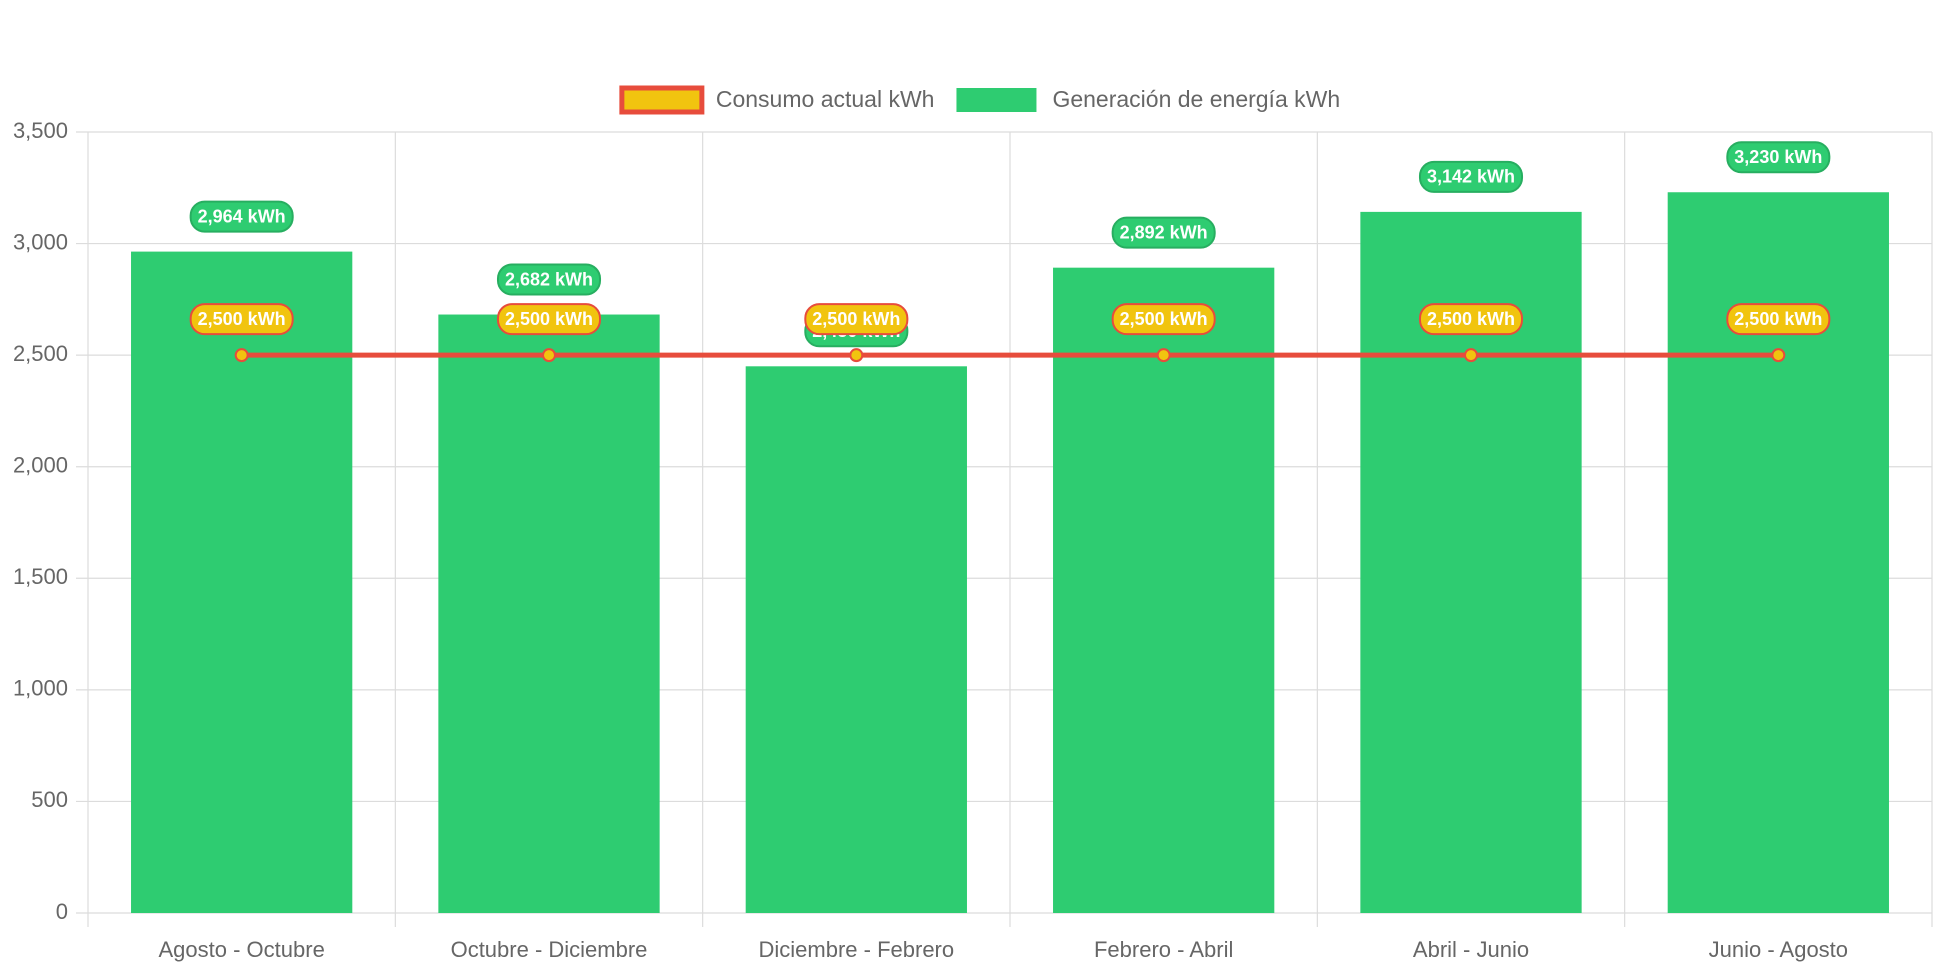 This screenshot has height=970, width=1942. I want to click on y-tick-label: 3,500, so click(40, 130).